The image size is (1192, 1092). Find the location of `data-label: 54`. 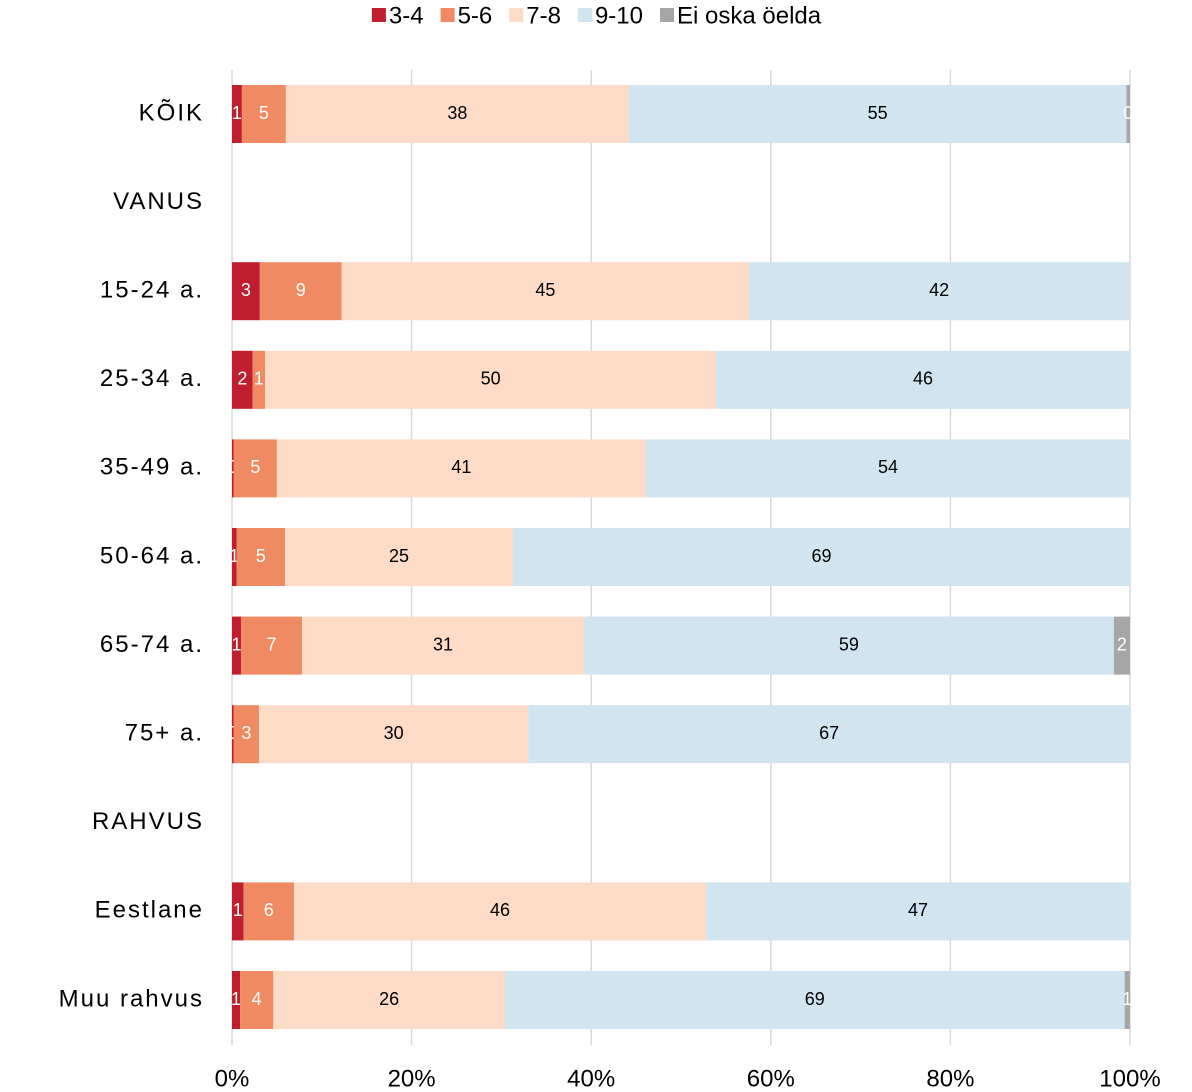

data-label: 54 is located at coordinates (888, 467).